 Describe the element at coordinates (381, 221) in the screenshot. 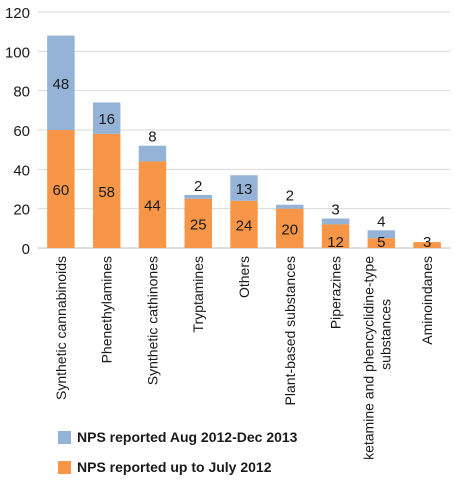

I see `data-label: 4` at that location.